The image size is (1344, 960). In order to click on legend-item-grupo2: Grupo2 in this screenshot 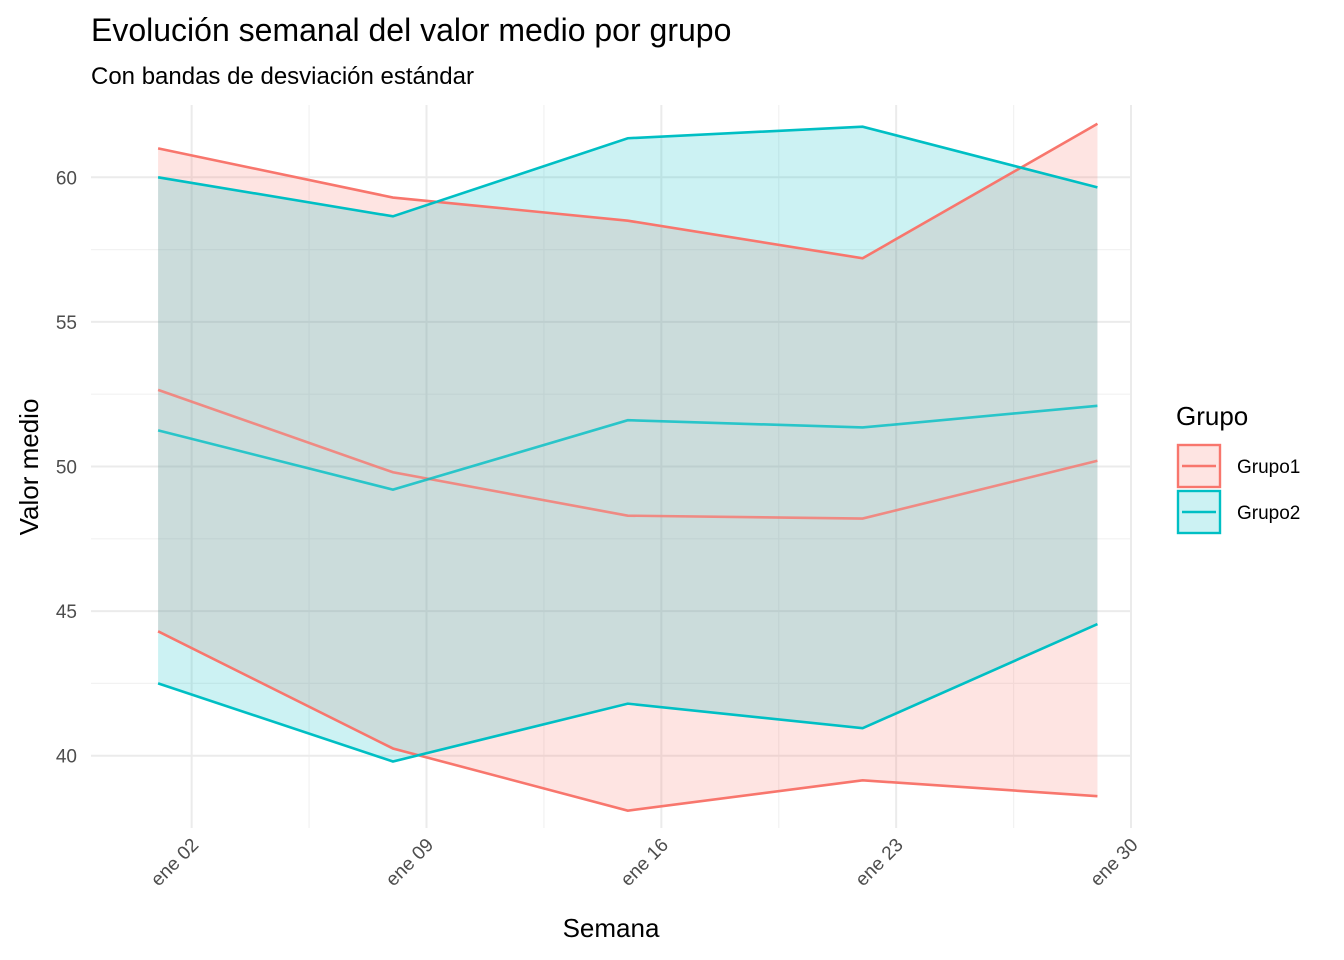, I will do `click(1238, 512)`.